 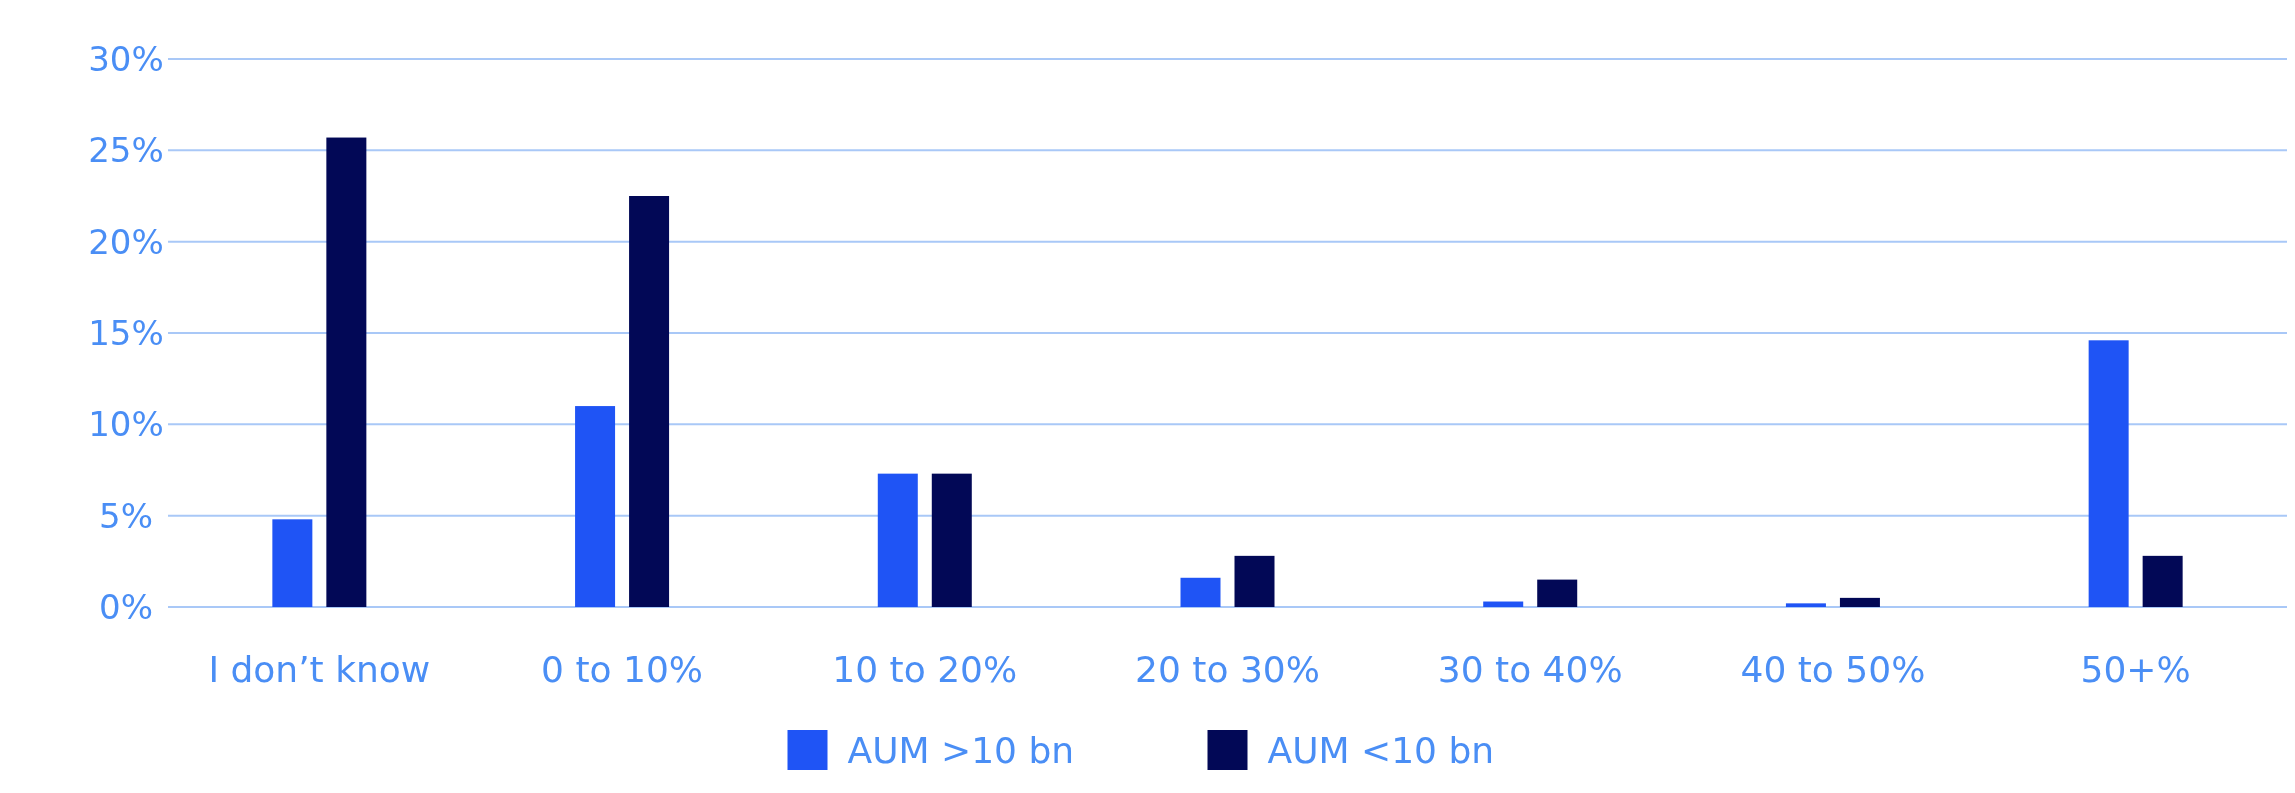 I want to click on x-tick-label: 40 to 50%, so click(x=1833, y=669).